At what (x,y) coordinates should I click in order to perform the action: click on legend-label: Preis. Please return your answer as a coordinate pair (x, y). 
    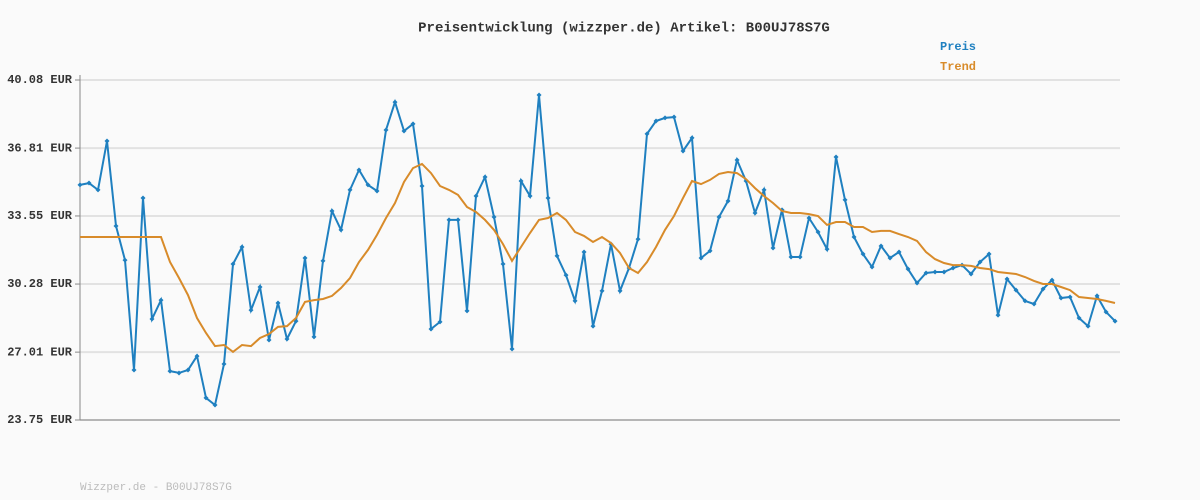
    Looking at the image, I should click on (958, 47).